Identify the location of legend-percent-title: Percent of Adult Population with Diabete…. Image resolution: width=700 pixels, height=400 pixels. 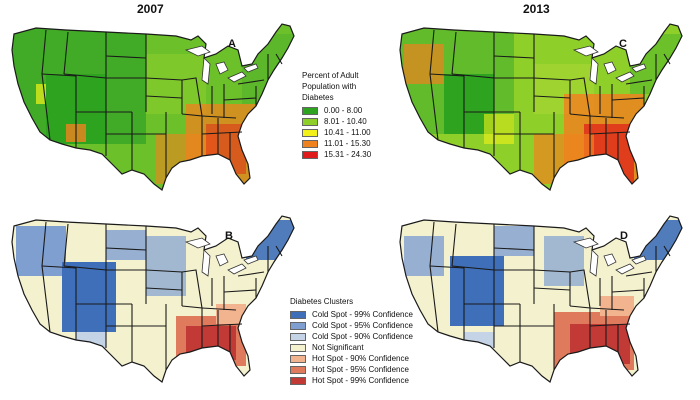
(330, 86).